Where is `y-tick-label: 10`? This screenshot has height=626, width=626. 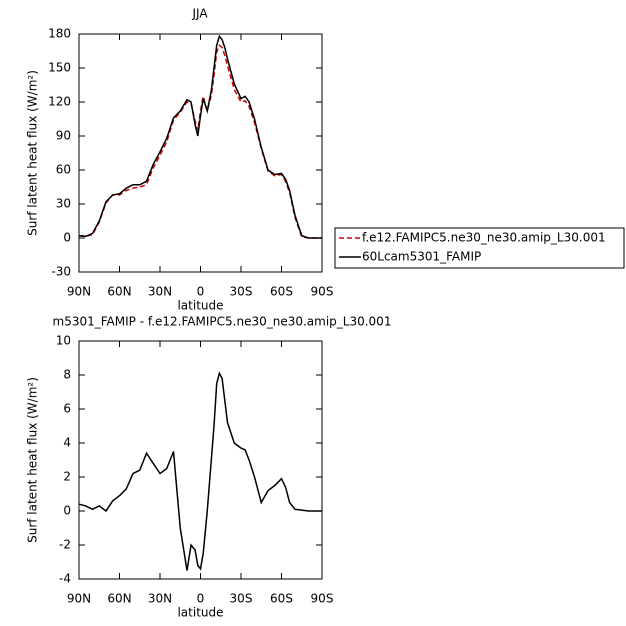 y-tick-label: 10 is located at coordinates (63, 341).